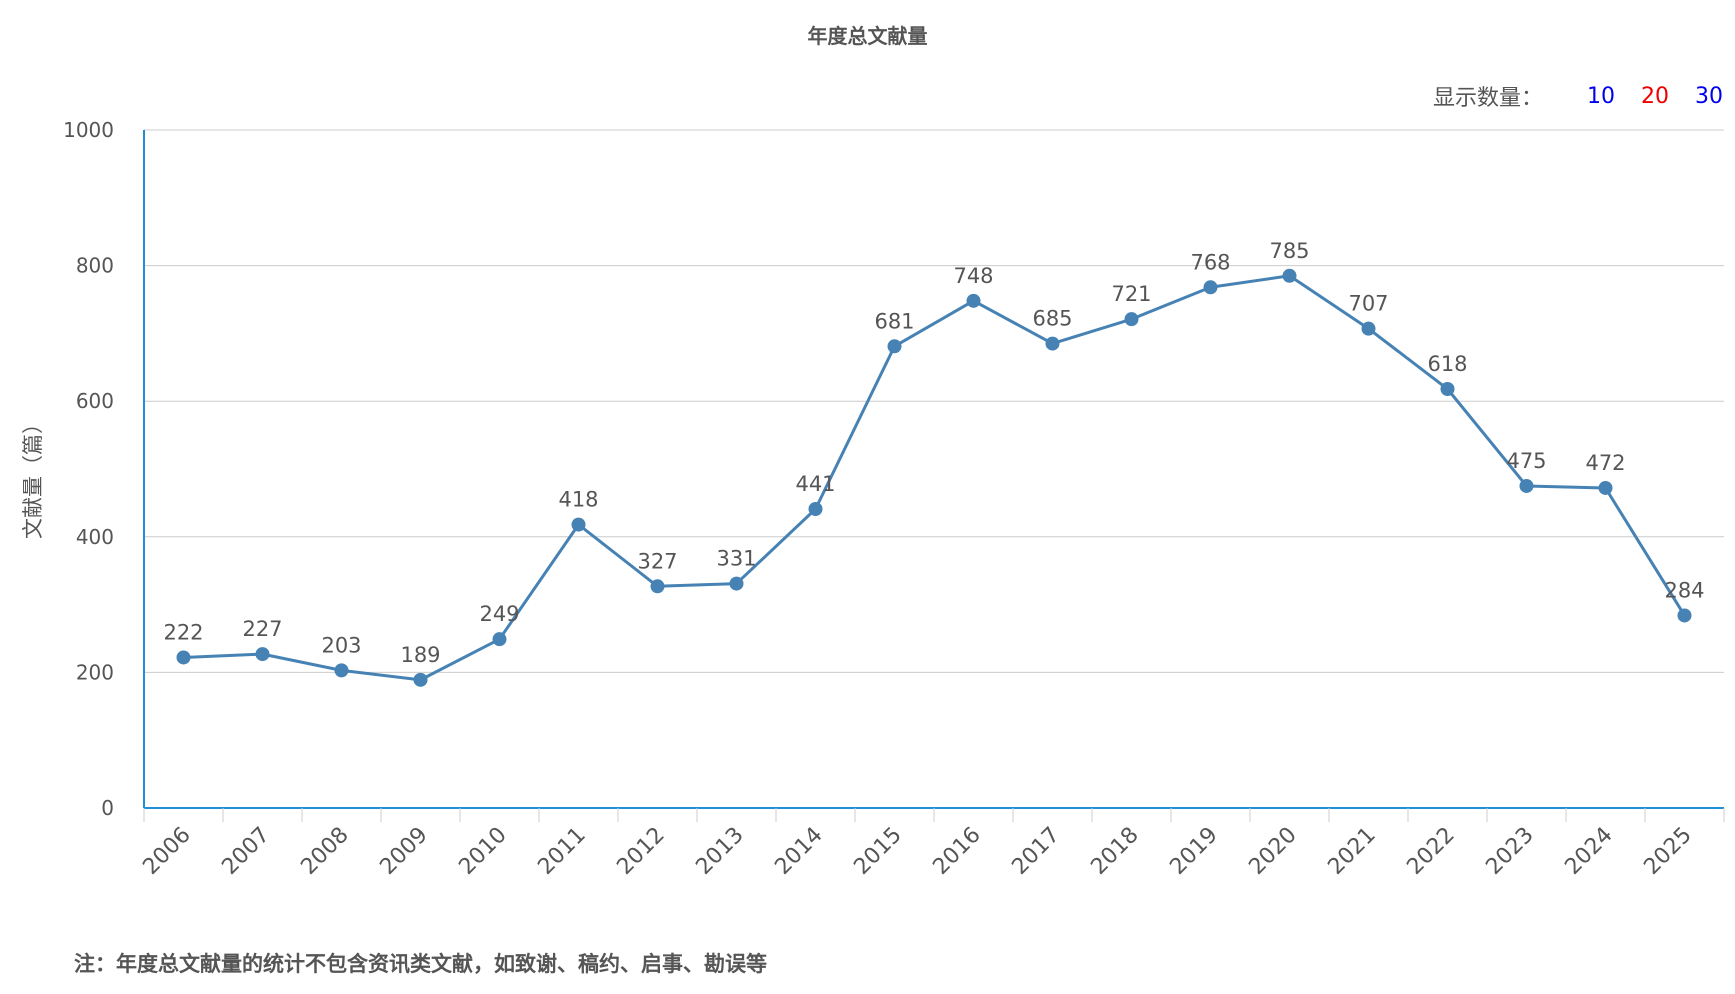 This screenshot has width=1735, height=994. I want to click on data-point-2009, so click(420, 679).